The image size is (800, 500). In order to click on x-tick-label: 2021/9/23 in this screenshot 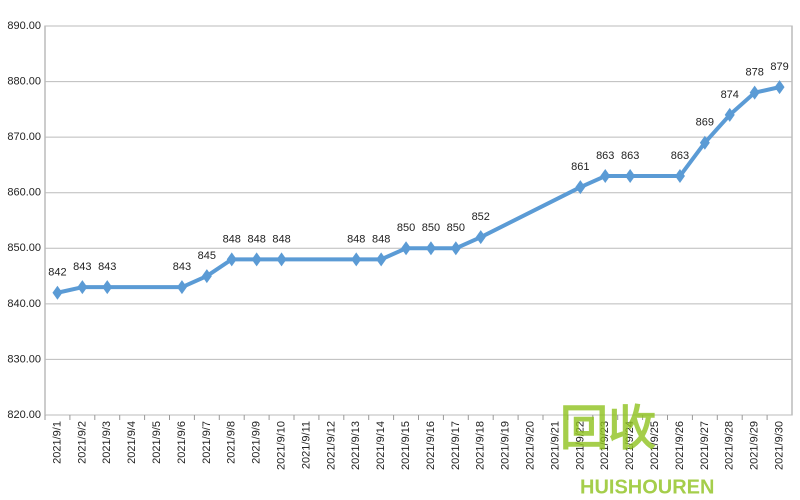, I will do `click(605, 445)`.